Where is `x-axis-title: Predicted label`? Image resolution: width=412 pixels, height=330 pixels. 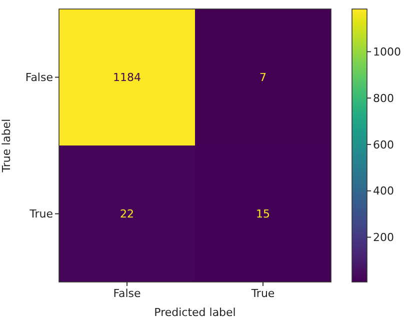 x-axis-title: Predicted label is located at coordinates (195, 312).